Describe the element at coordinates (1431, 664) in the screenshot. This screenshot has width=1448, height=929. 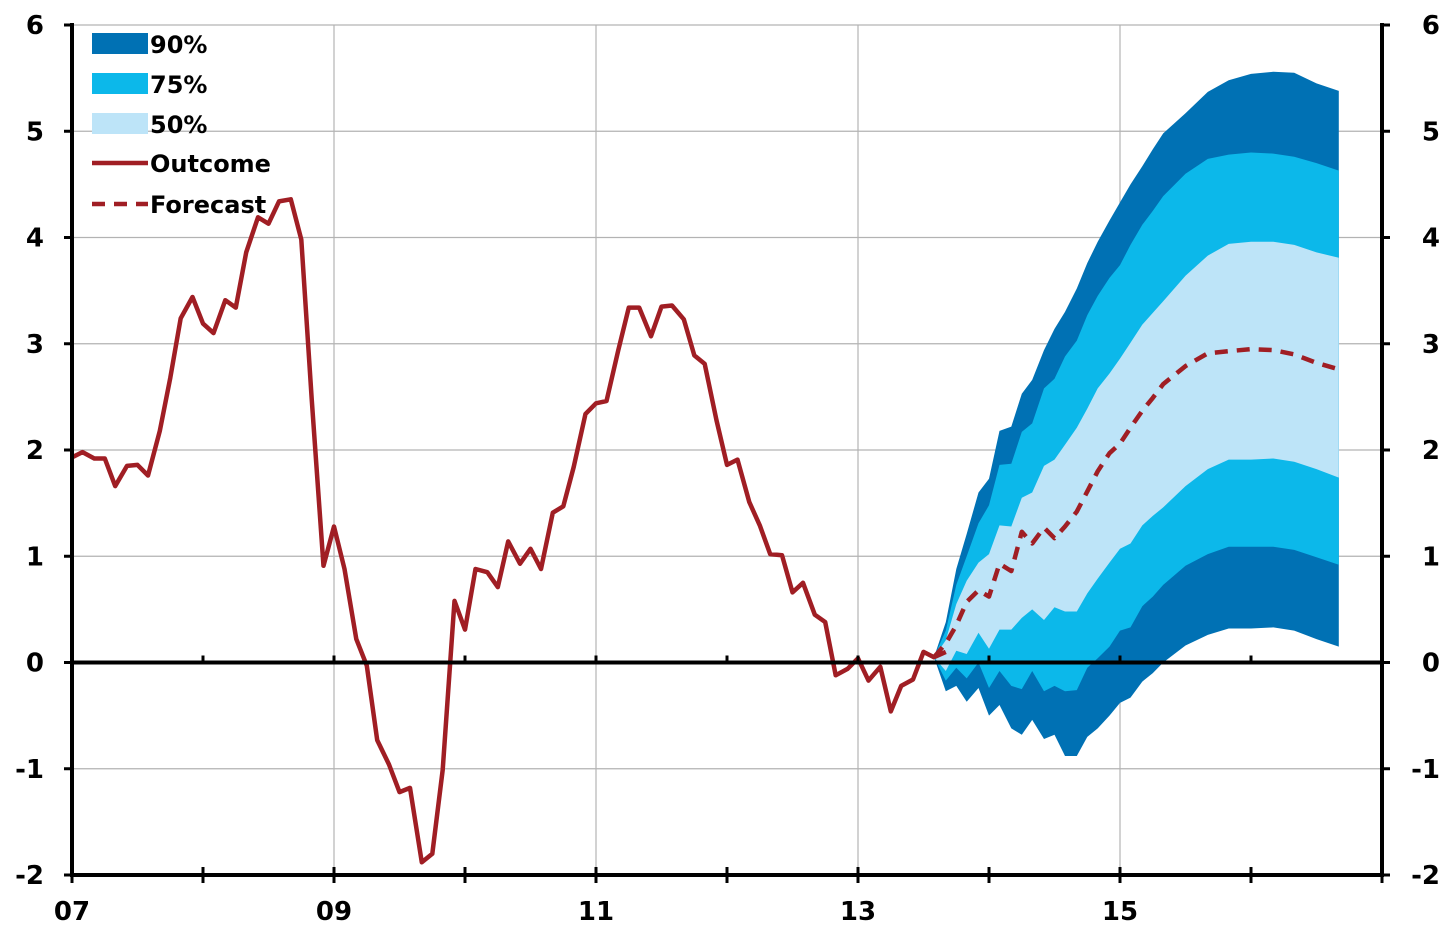
I see `y-tick-label-right: 0` at that location.